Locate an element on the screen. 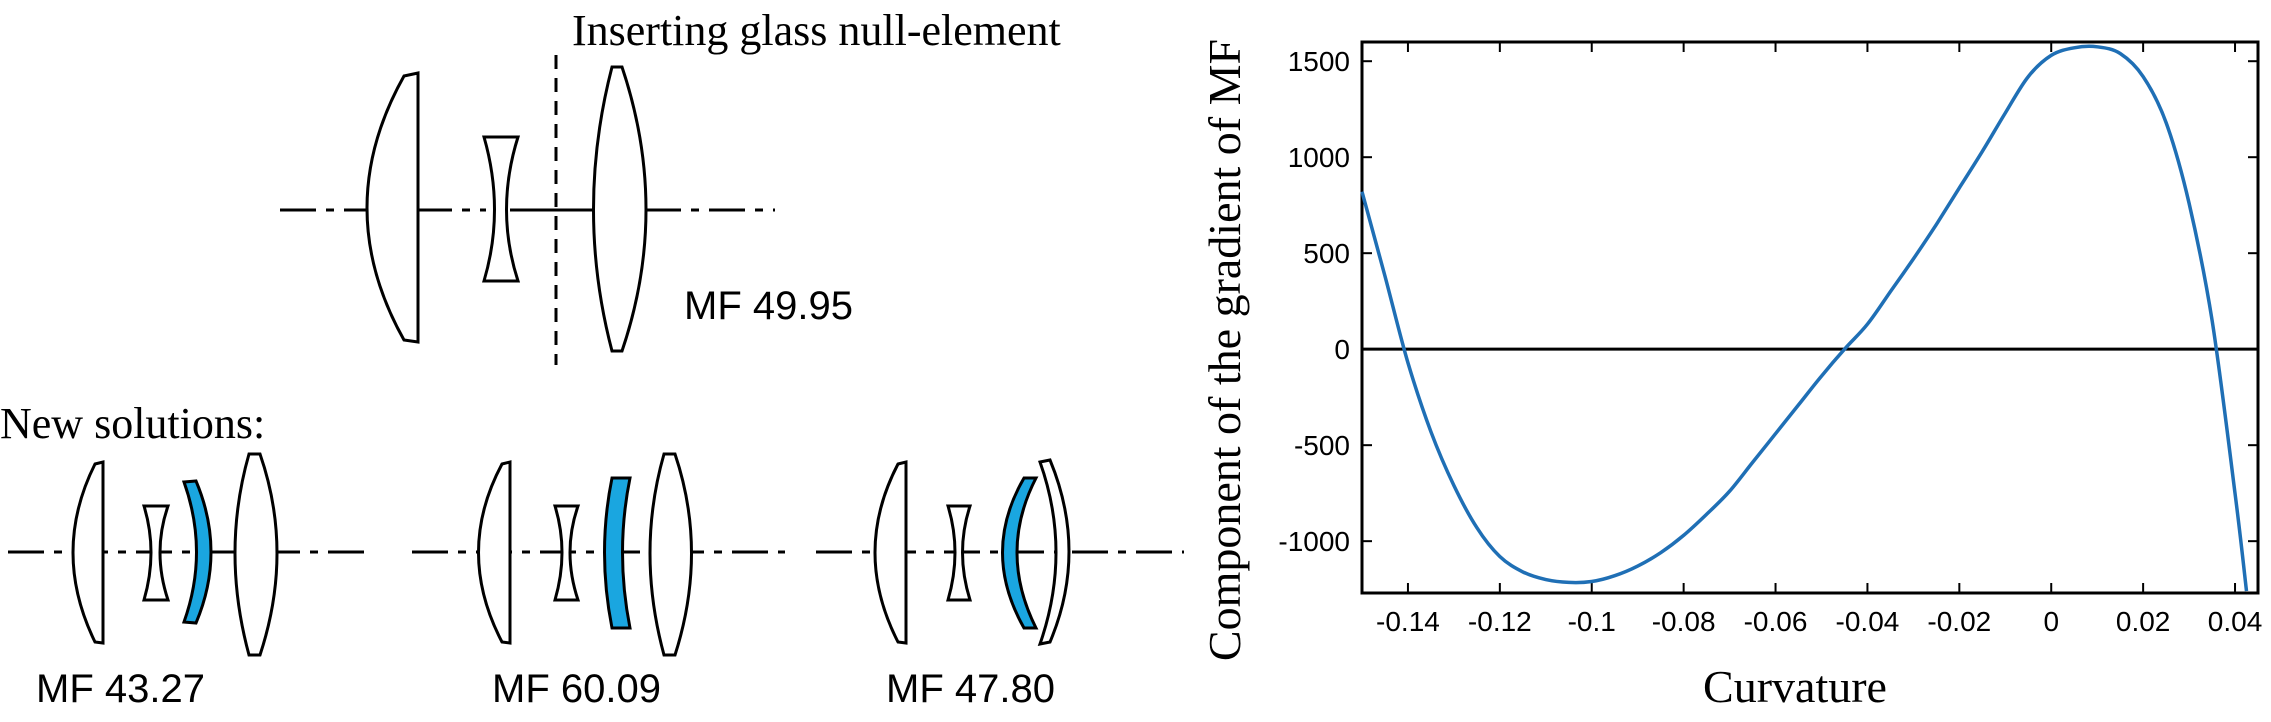 This screenshot has height=722, width=2271. x-tick-label: 0.02 is located at coordinates (2143, 621).